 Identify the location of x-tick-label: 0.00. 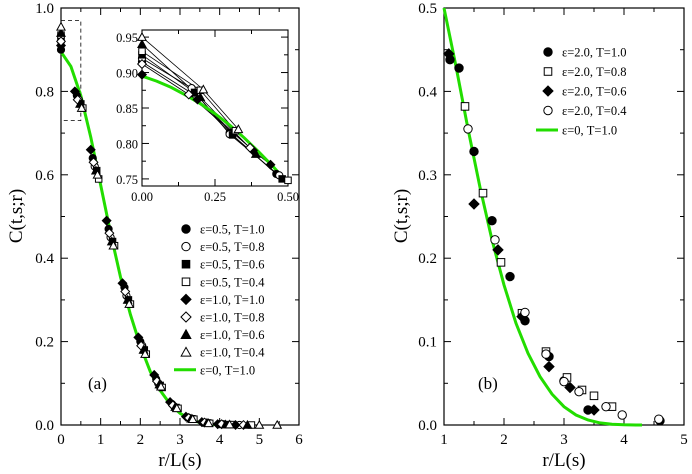
(142, 197).